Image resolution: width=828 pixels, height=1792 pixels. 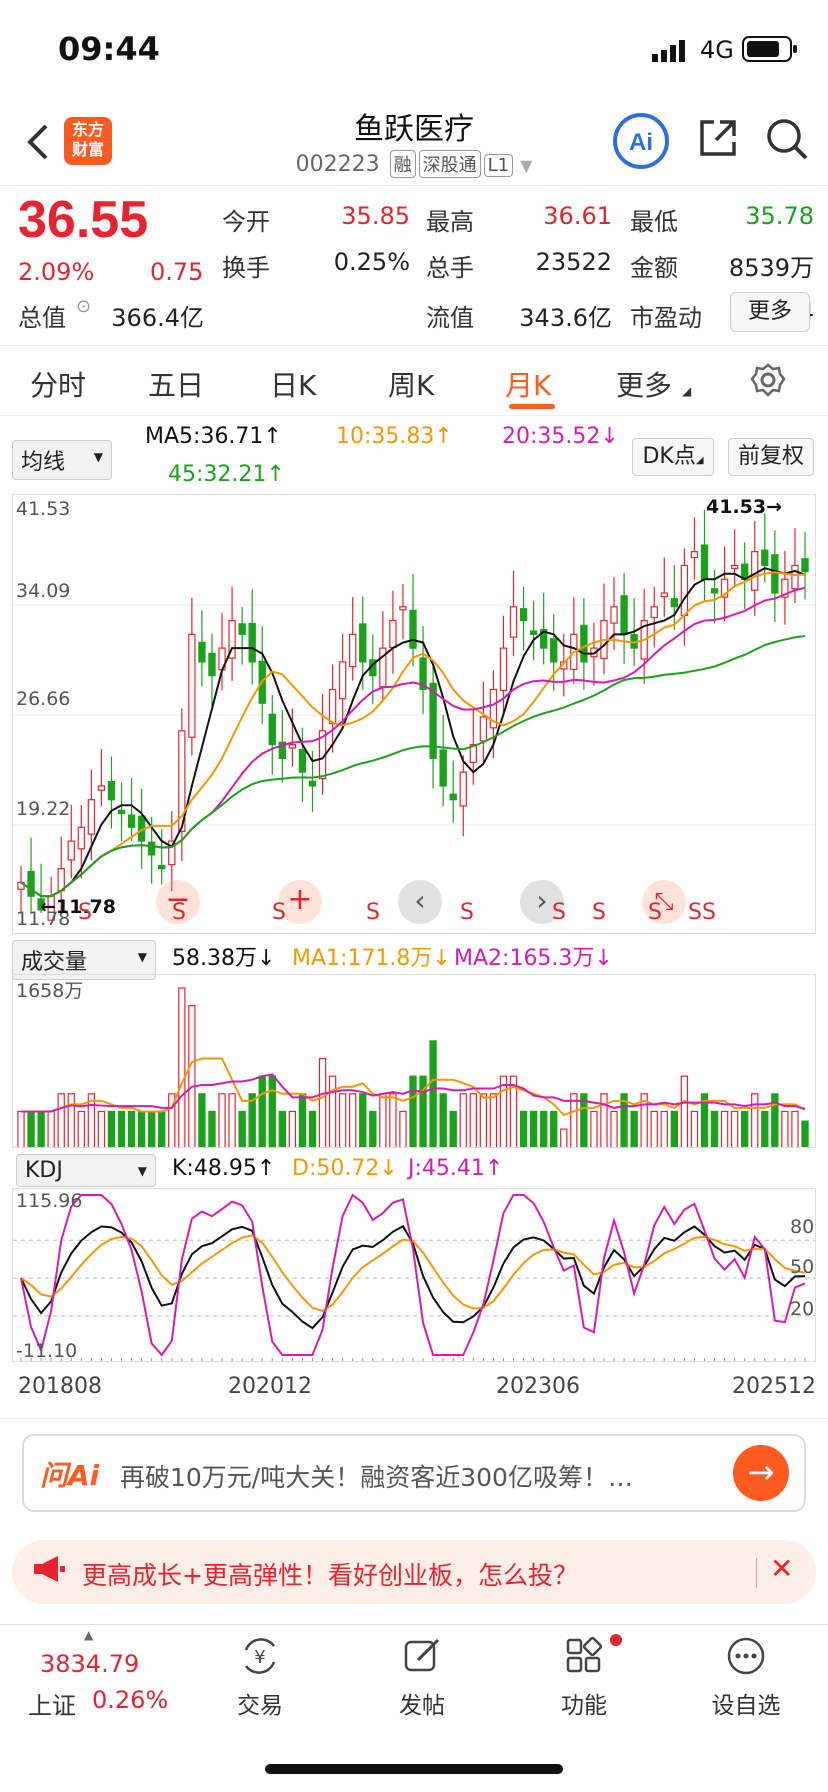 What do you see at coordinates (62, 460) in the screenshot?
I see `indicator-select: 均线 ▼` at bounding box center [62, 460].